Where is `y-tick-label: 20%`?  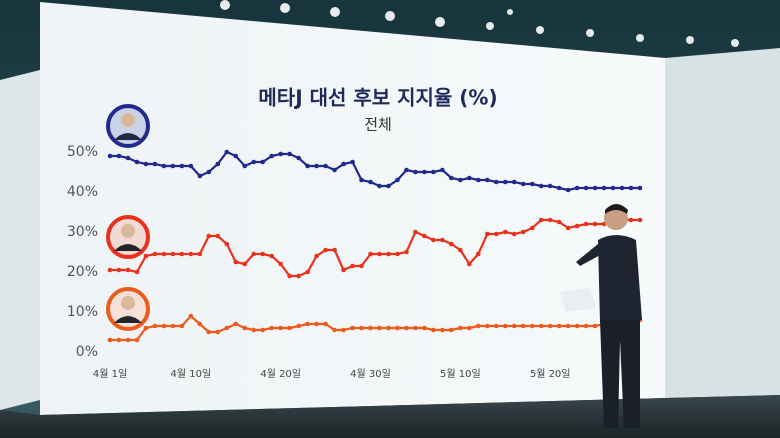 y-tick-label: 20% is located at coordinates (82, 272).